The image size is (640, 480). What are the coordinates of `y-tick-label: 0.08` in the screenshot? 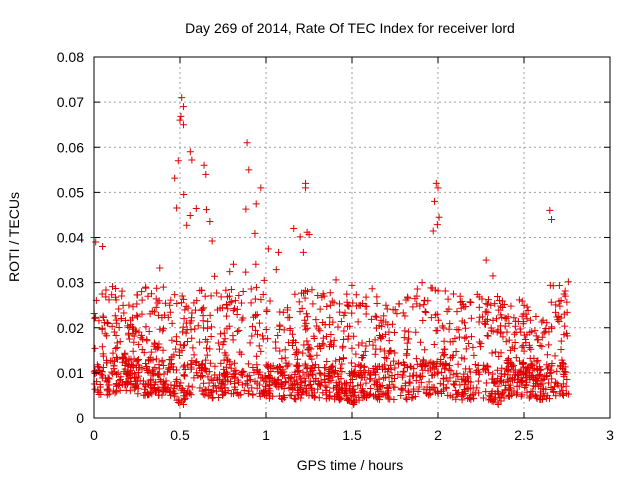 It's located at (70, 57).